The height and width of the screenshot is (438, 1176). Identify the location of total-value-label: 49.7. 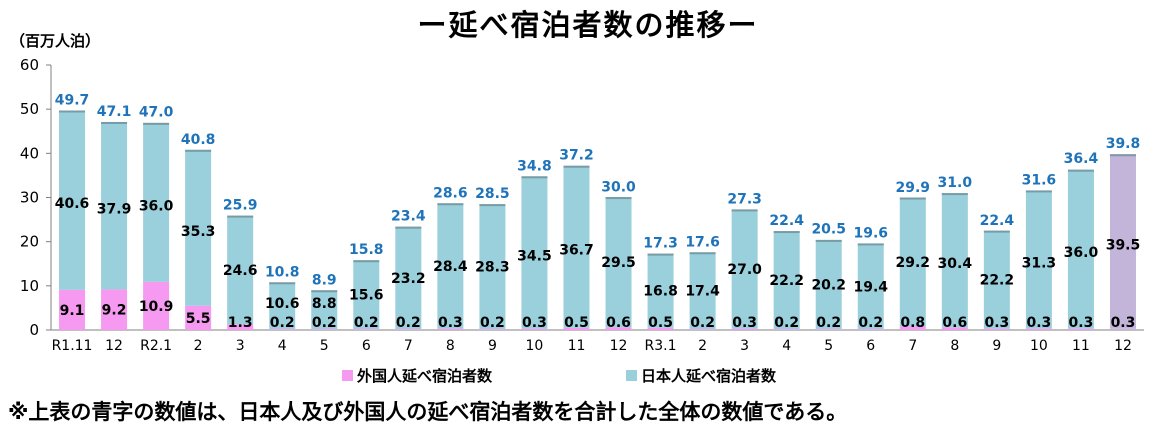
(72, 100).